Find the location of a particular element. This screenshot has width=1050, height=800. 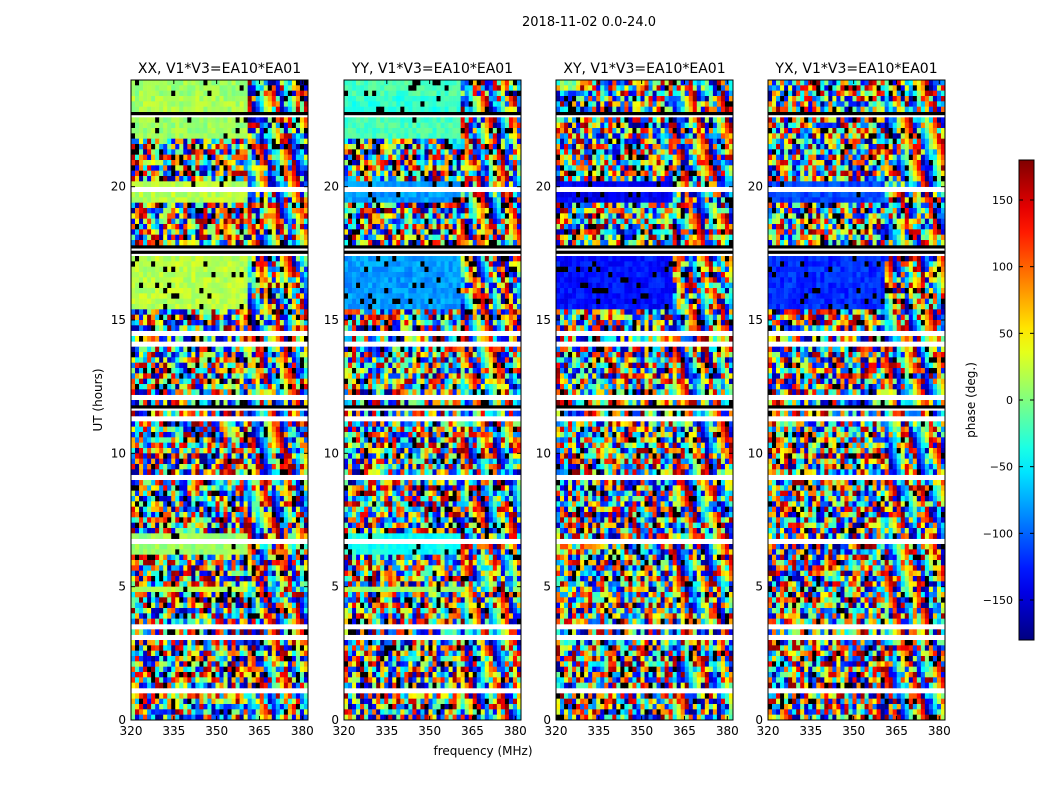

x-axis-label: frequency (MHz) is located at coordinates (482, 751).